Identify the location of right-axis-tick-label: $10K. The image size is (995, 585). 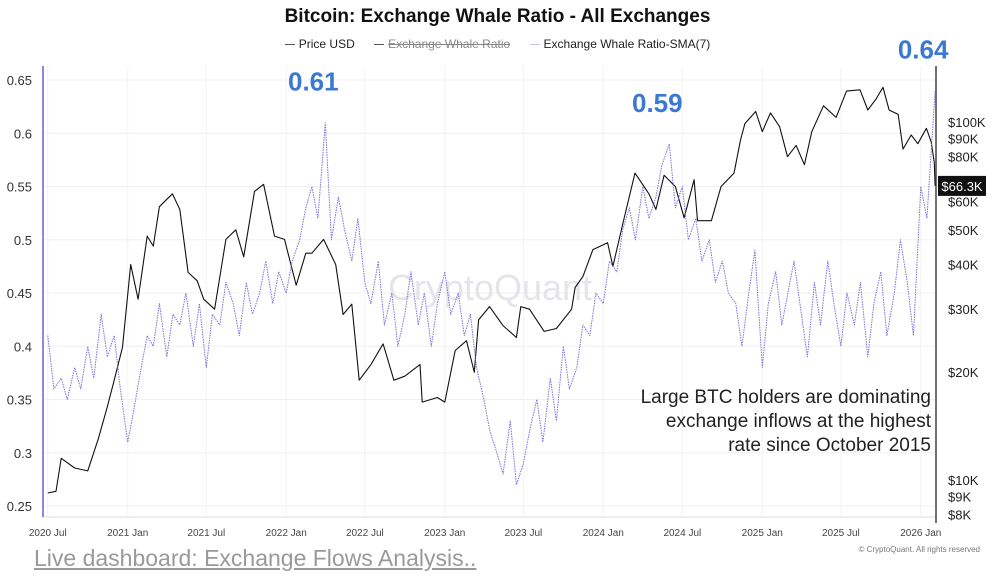
(963, 480).